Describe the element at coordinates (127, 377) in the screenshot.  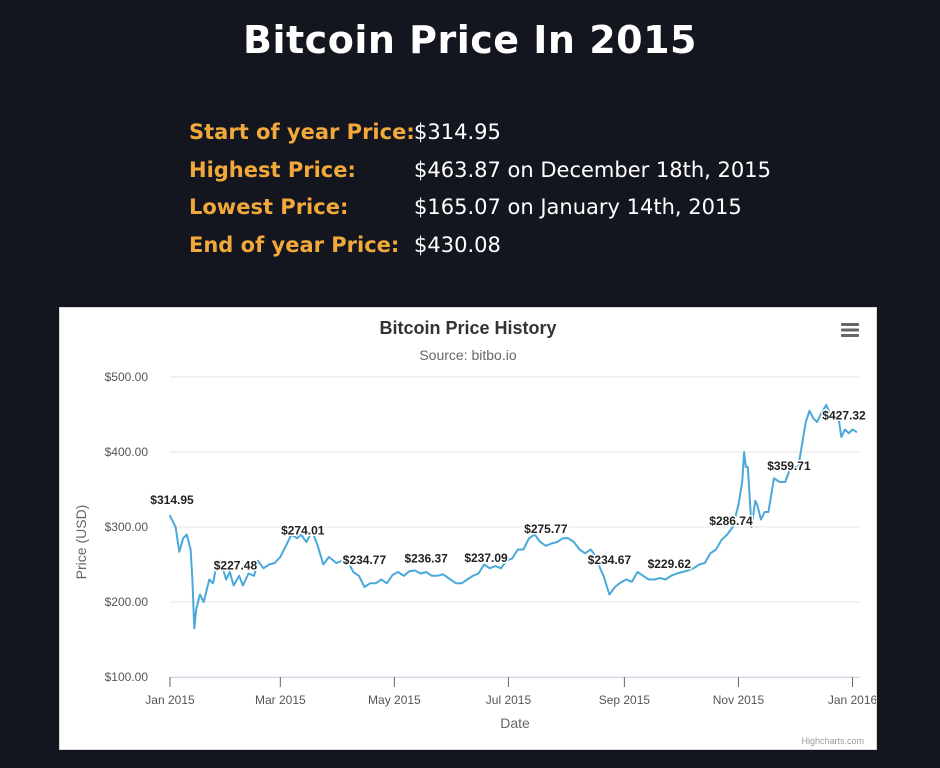
I see `y-tick-label: $500.00` at that location.